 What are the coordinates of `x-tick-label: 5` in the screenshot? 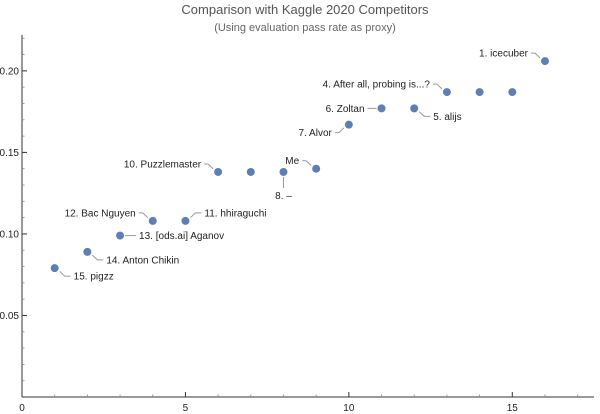 It's located at (186, 408).